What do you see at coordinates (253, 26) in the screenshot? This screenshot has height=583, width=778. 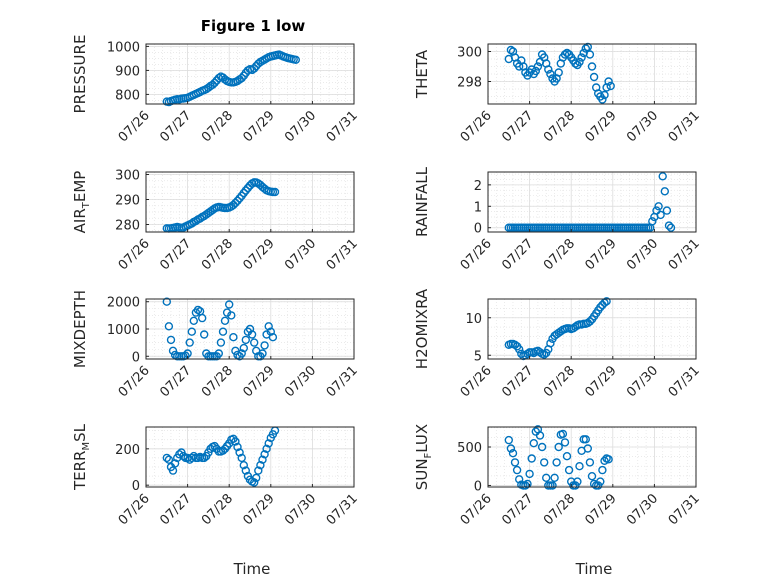 I see `figure-title: Figure 1 low` at bounding box center [253, 26].